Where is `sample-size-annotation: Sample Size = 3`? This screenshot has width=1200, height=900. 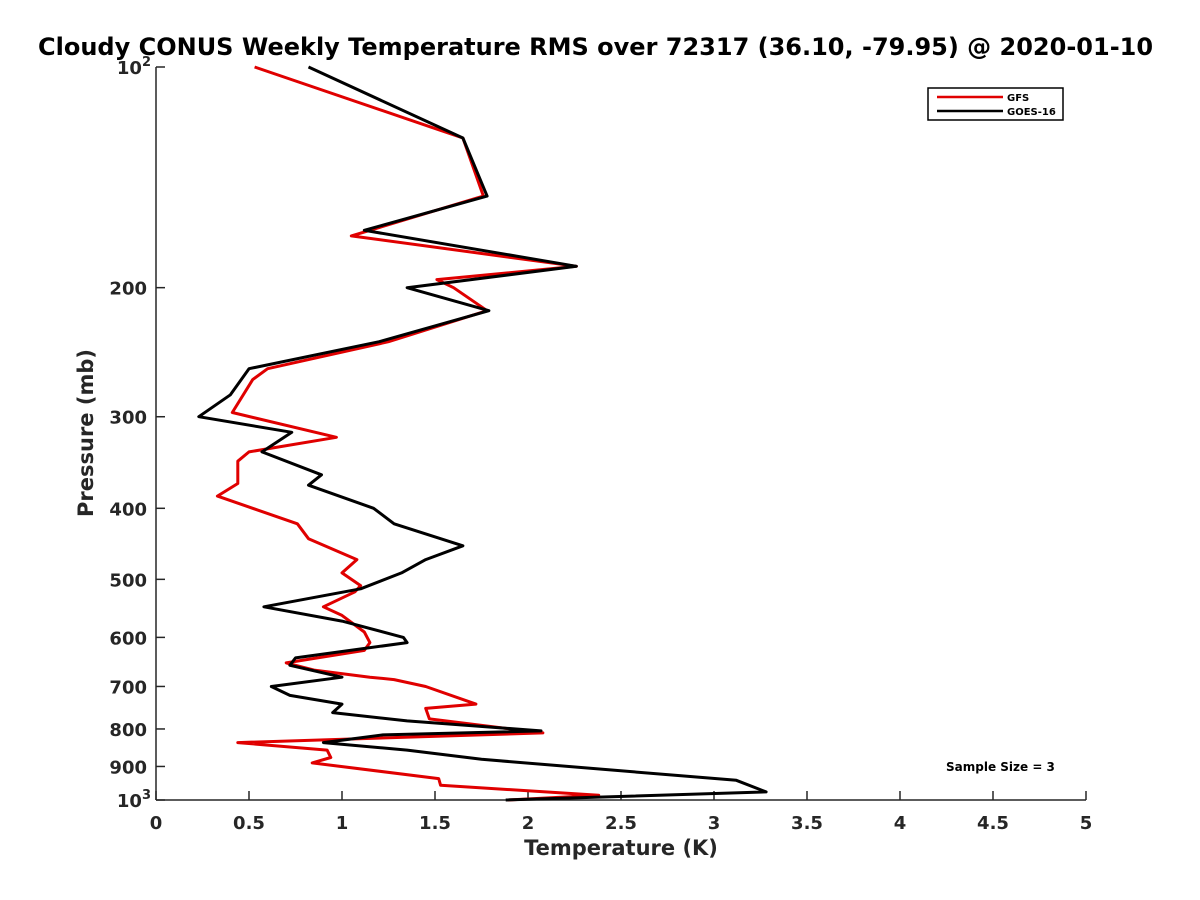 sample-size-annotation: Sample Size = 3 is located at coordinates (1000, 767).